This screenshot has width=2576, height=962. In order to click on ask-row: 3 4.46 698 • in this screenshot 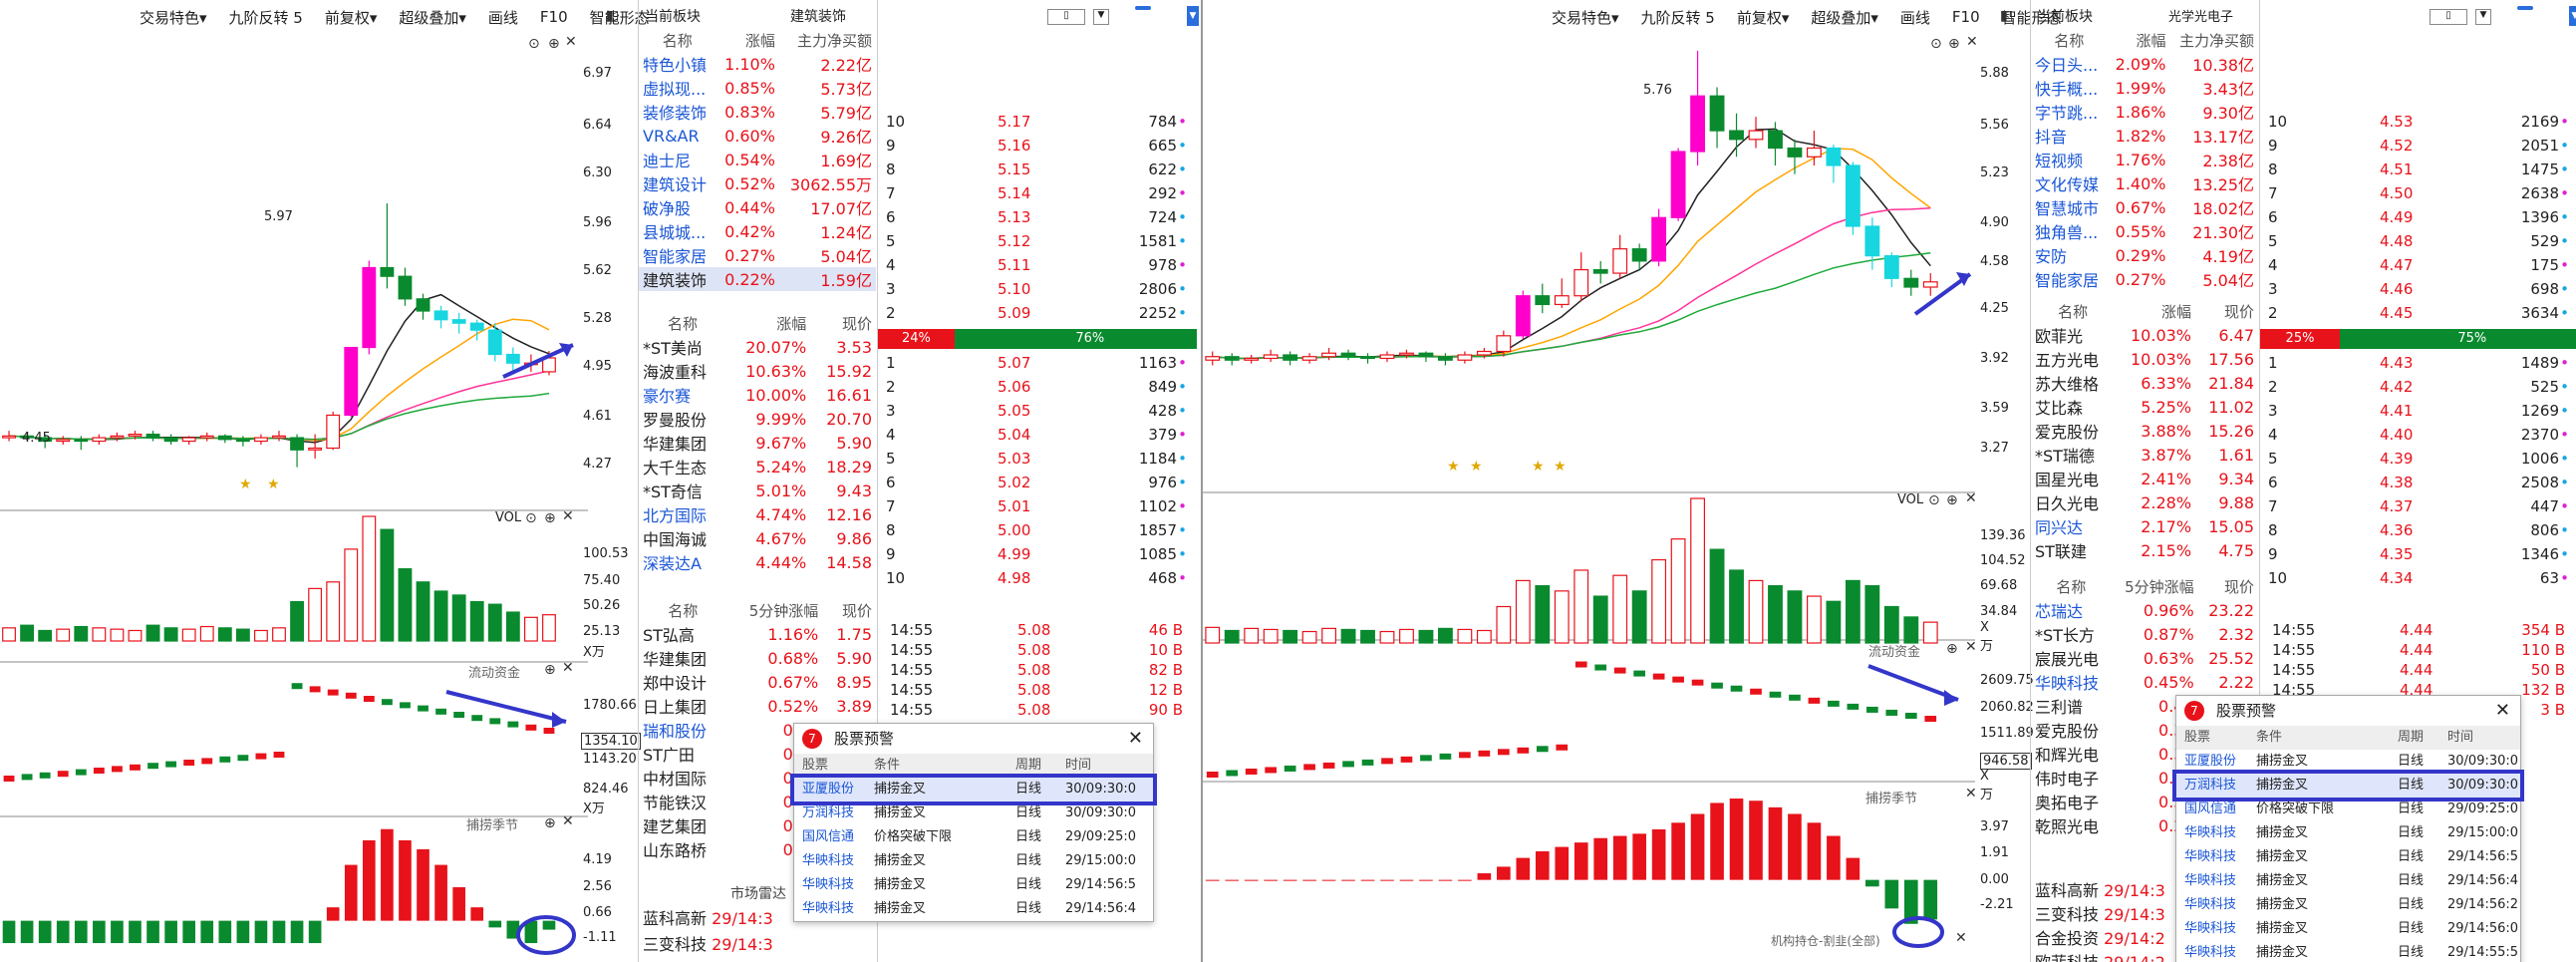, I will do `click(2418, 289)`.